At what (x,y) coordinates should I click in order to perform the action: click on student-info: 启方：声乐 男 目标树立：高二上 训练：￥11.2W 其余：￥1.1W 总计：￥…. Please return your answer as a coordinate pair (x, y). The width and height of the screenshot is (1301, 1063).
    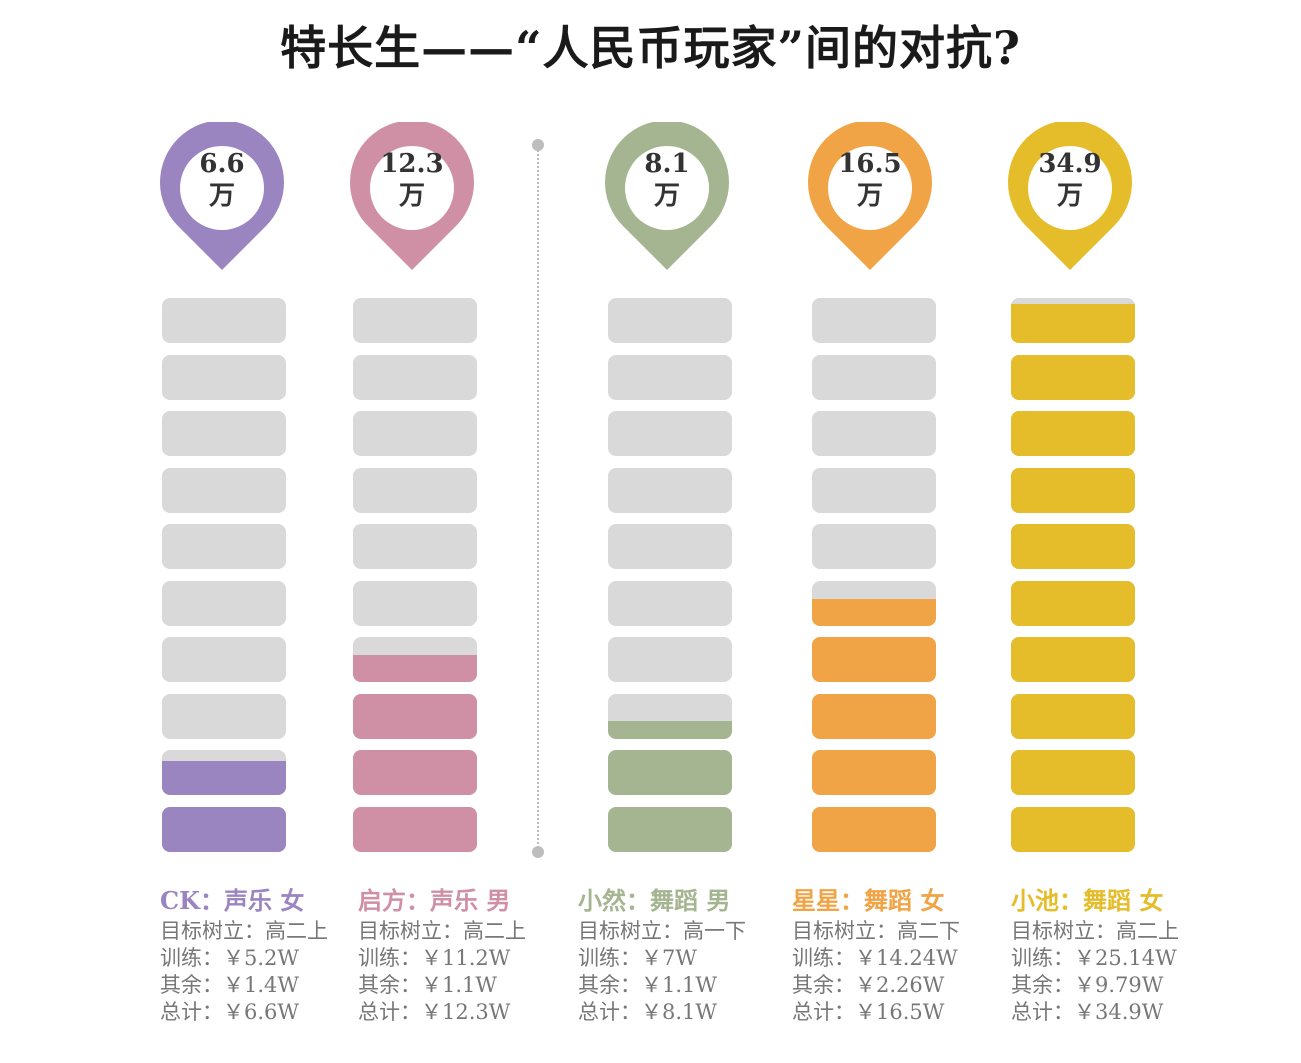
    Looking at the image, I should click on (442, 955).